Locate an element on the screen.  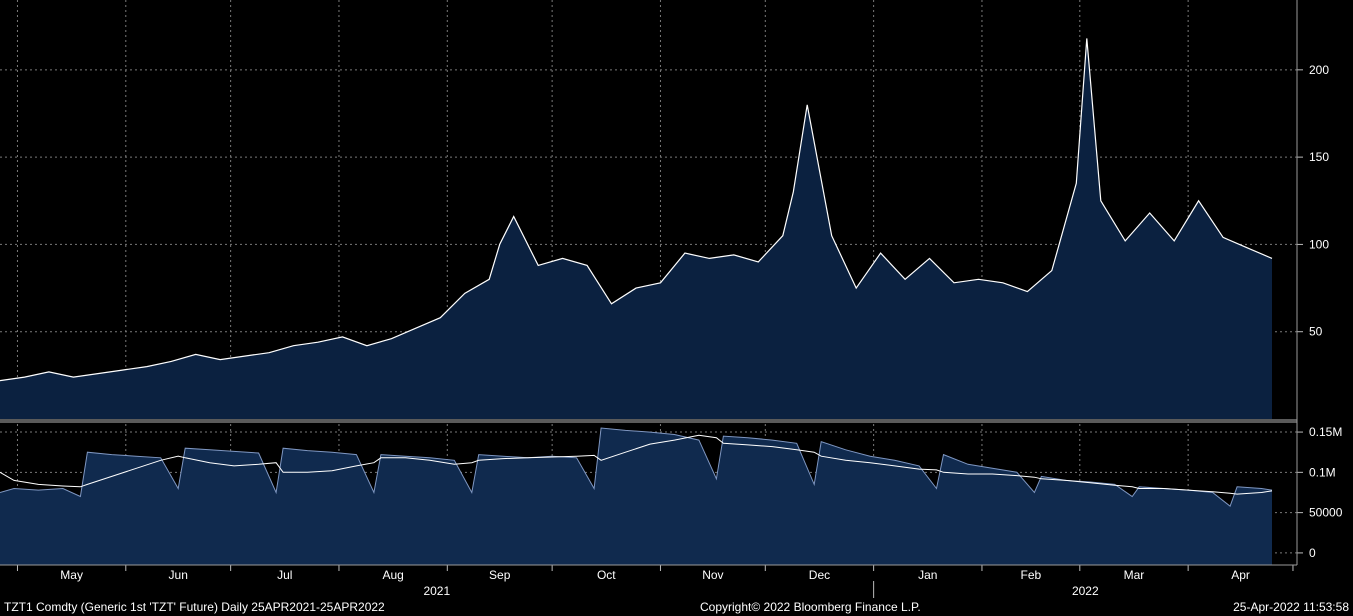
volume-tick-label: 0 is located at coordinates (1312, 553).